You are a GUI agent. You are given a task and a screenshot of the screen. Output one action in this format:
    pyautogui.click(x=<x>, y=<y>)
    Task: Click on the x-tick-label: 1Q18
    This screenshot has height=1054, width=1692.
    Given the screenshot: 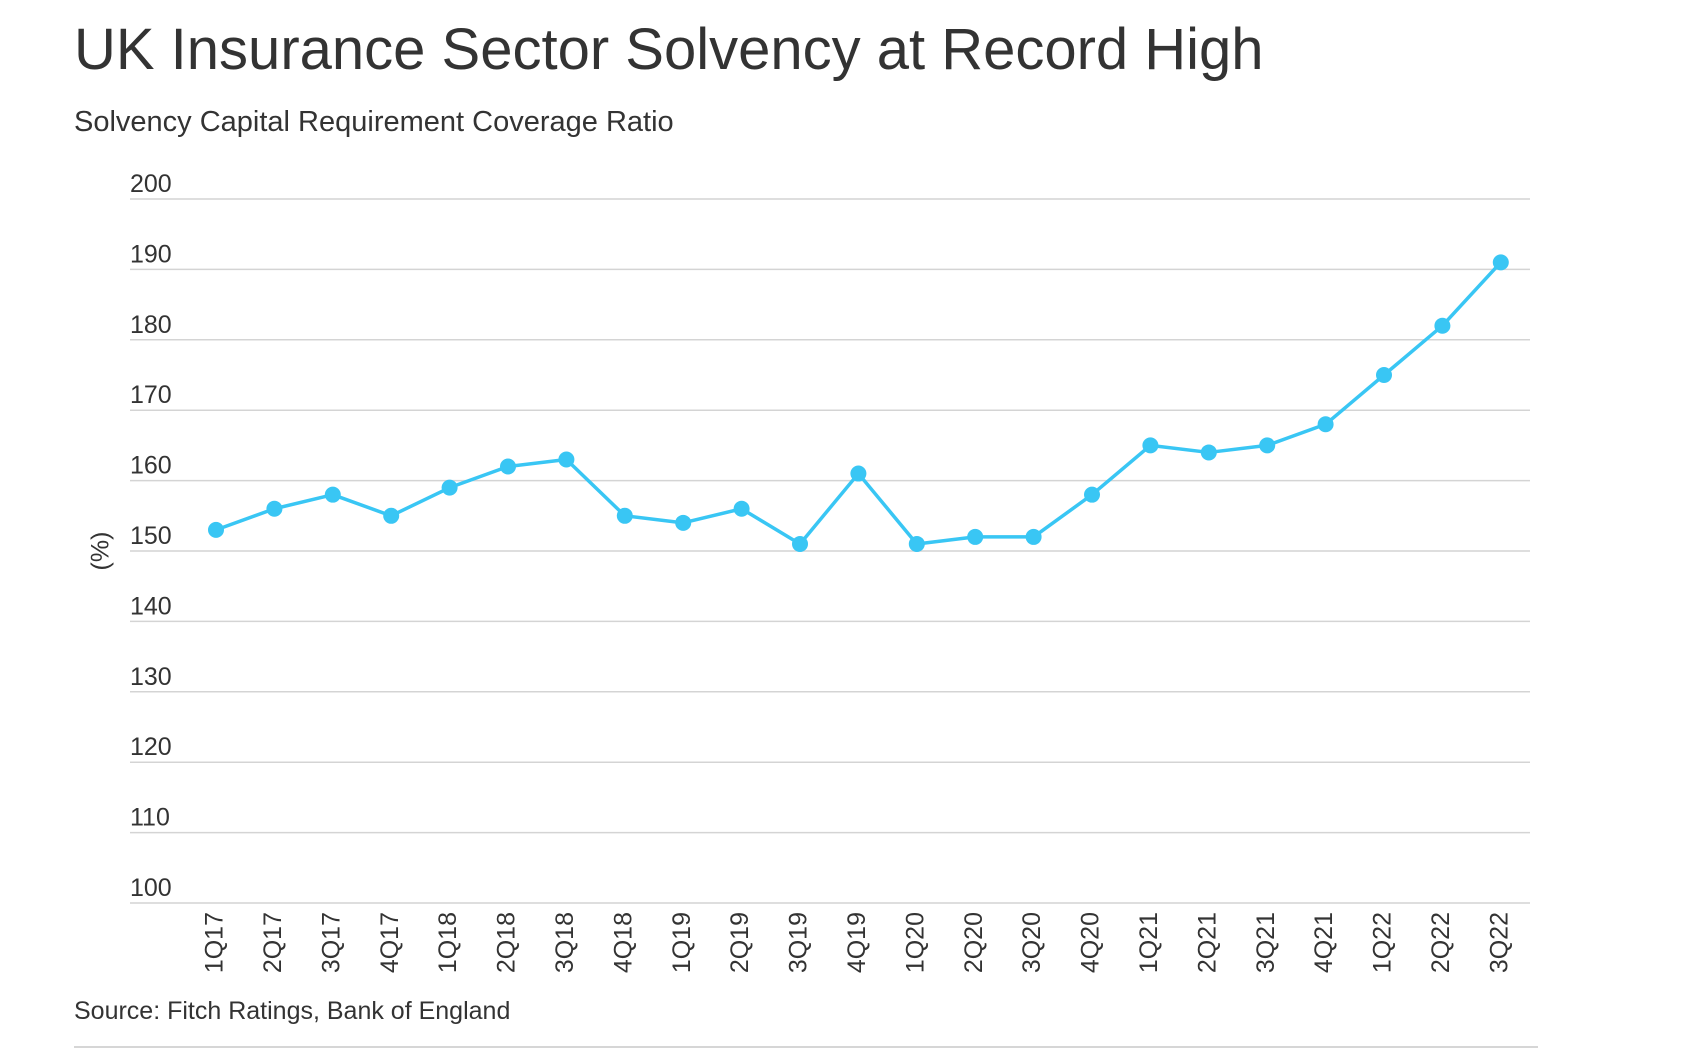 What is the action you would take?
    pyautogui.click(x=448, y=942)
    